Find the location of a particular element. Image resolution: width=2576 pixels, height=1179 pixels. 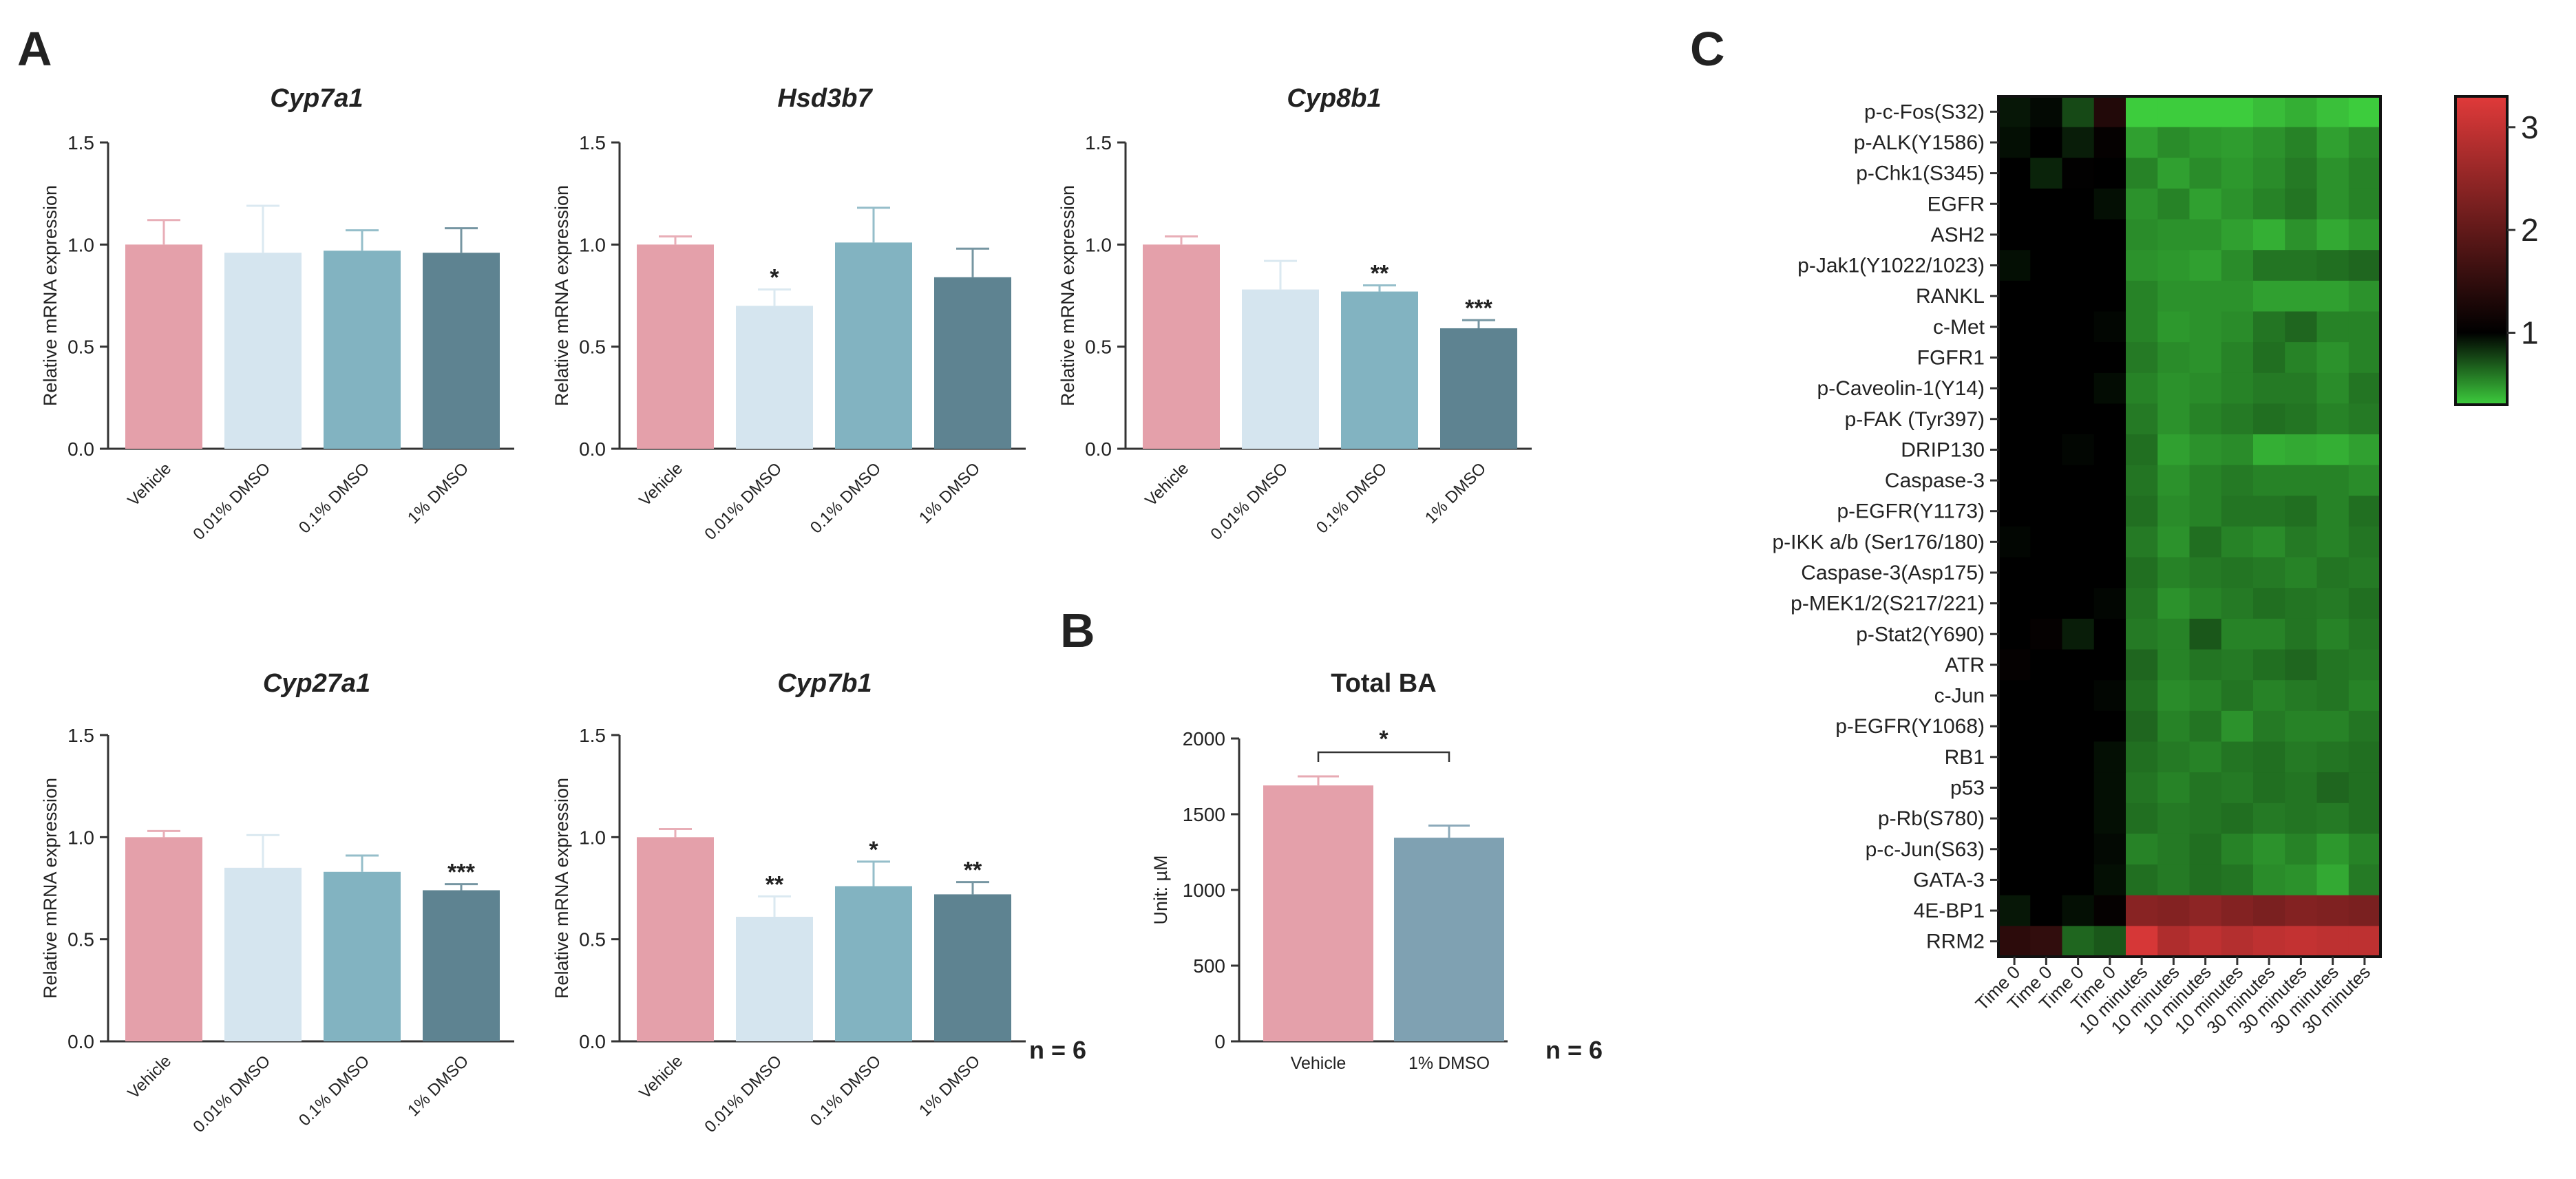

significance-marker: * is located at coordinates (1384, 739).